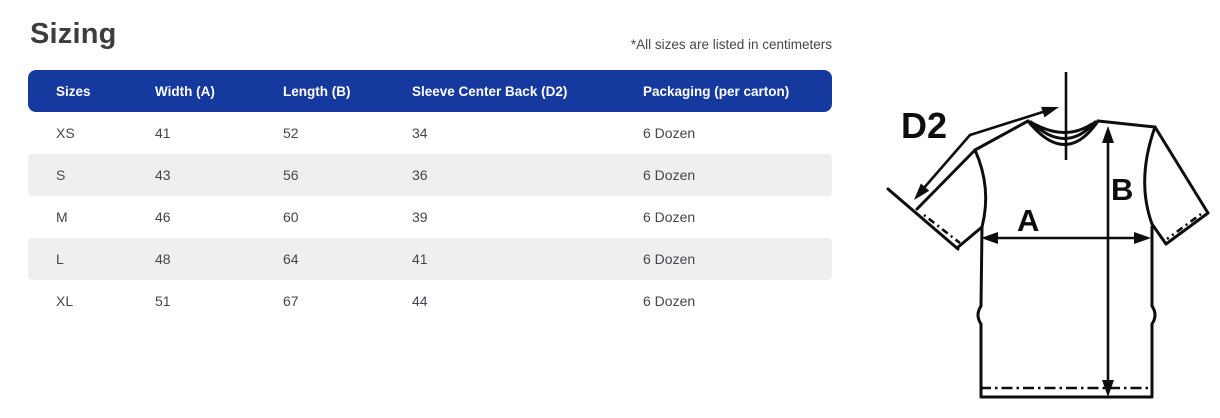 Image resolution: width=1220 pixels, height=418 pixels. I want to click on shirt-left-cuff-line, so click(923, 219).